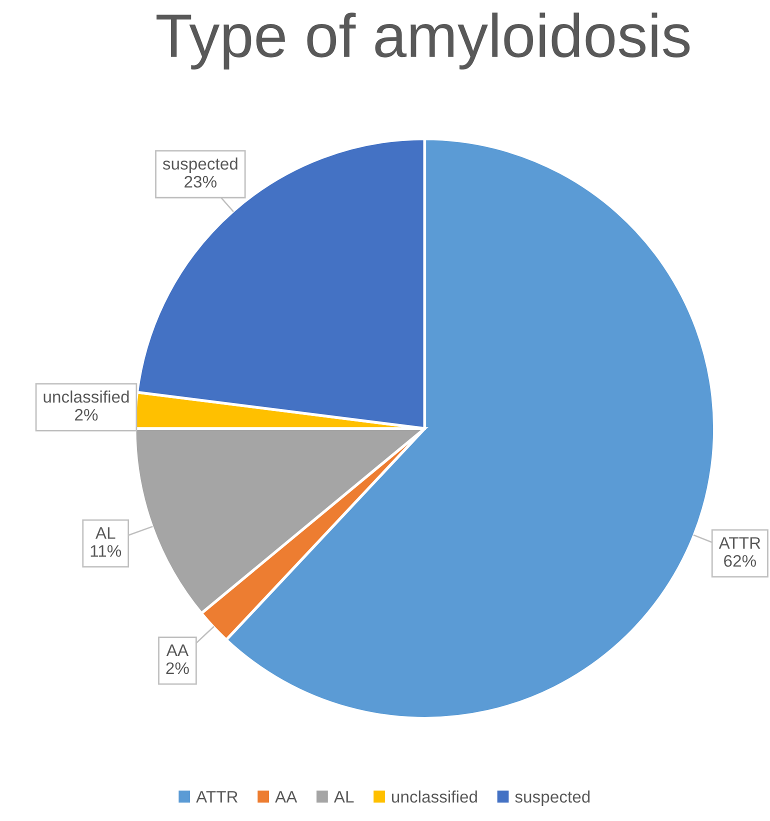 This screenshot has width=770, height=821. I want to click on legend-label: AL, so click(344, 797).